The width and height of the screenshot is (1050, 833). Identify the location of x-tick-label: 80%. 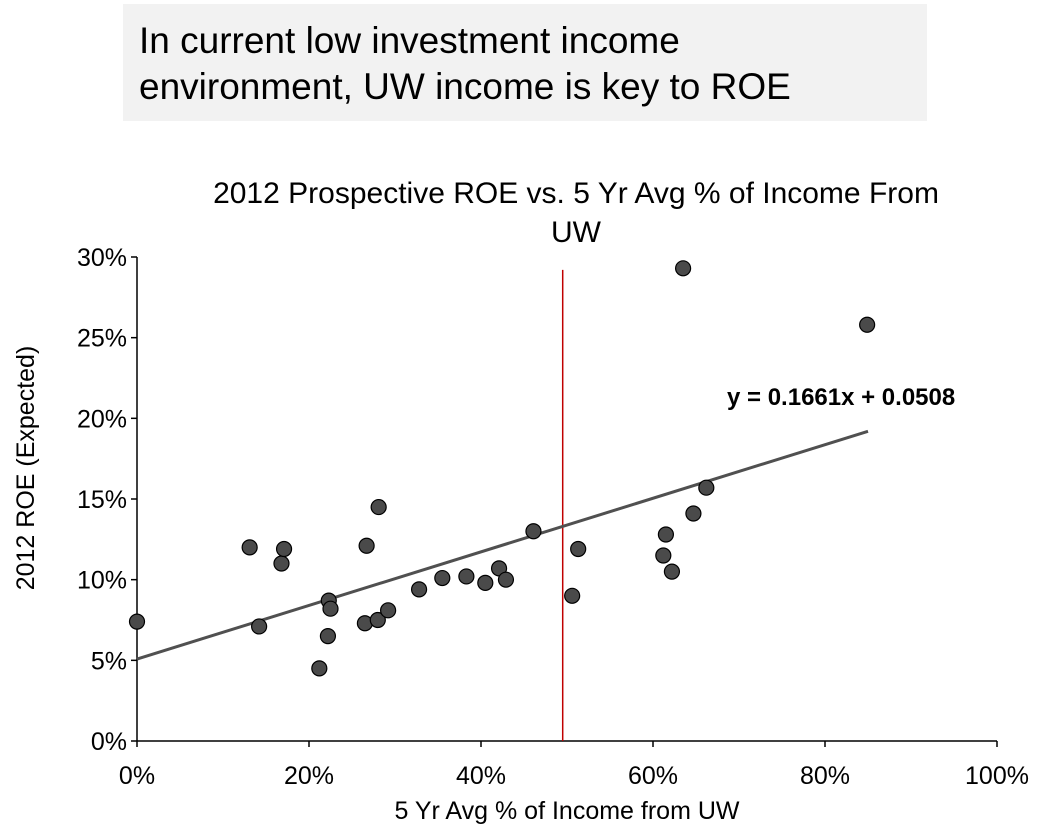
(825, 776).